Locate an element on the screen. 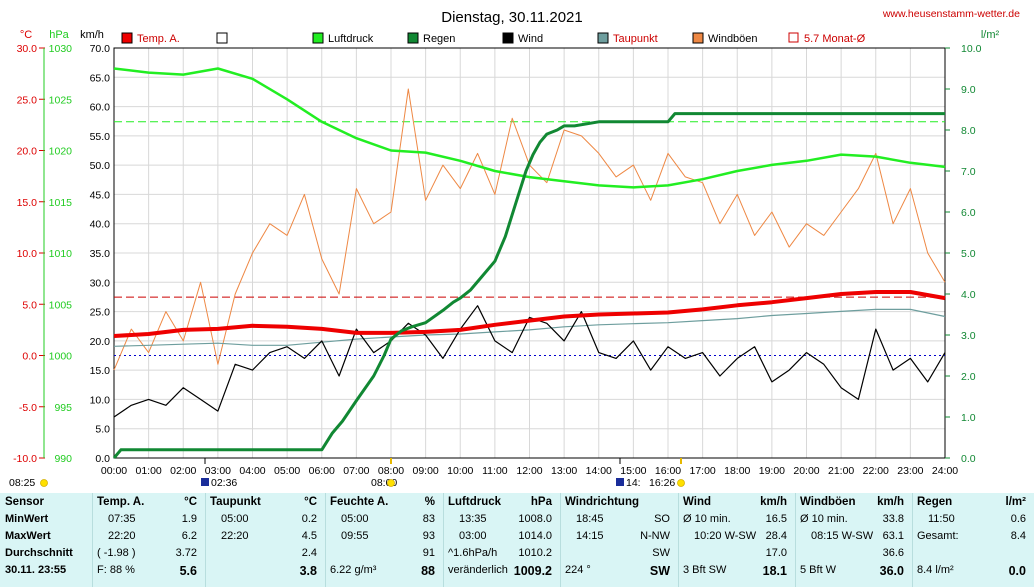 This screenshot has height=587, width=1034. table-value: 2.4 is located at coordinates (309, 553).